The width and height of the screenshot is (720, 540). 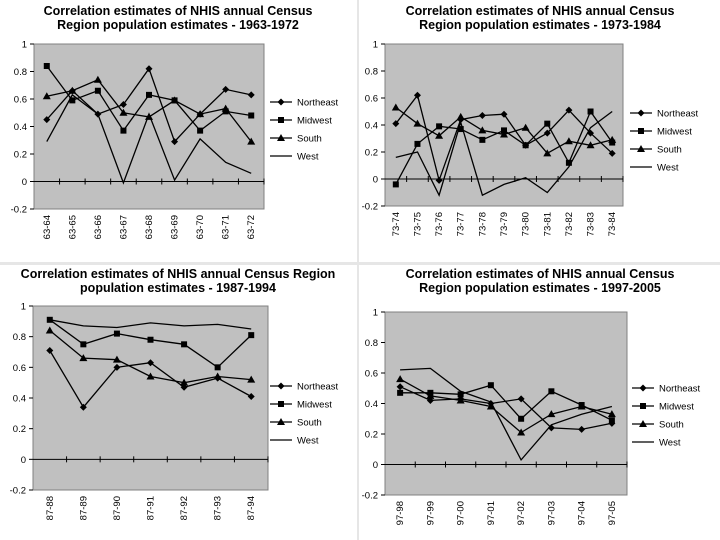 I want to click on legend-marker-northeast, so click(x=281, y=102).